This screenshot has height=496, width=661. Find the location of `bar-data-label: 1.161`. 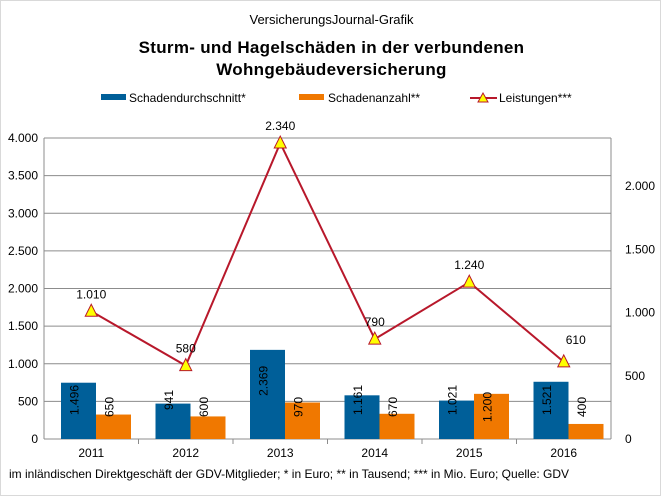

bar-data-label: 1.161 is located at coordinates (358, 400).